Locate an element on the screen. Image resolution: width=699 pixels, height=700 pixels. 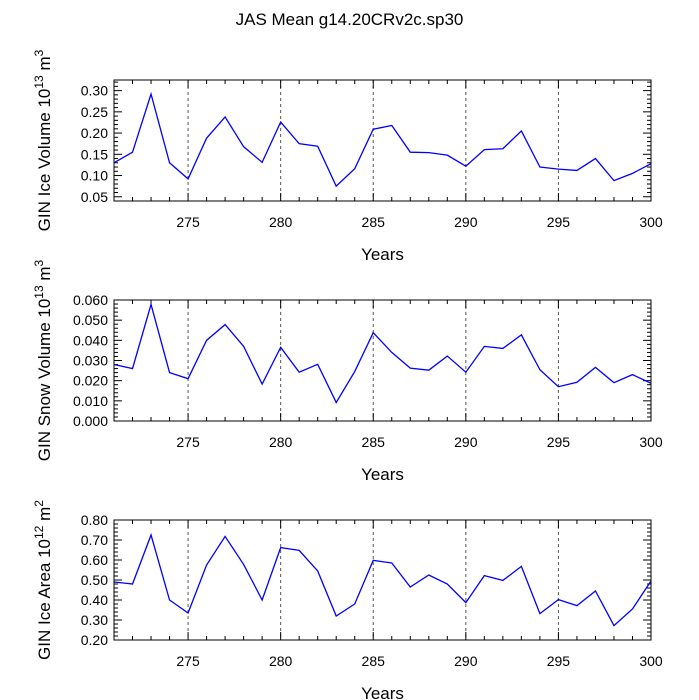
series-line-ice-volume is located at coordinates (382, 139).